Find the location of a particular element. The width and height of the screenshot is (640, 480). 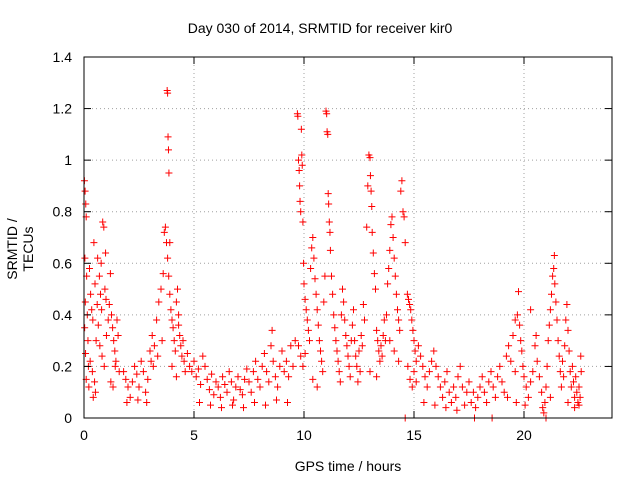

y-tick-label: 1.2 is located at coordinates (63, 109).